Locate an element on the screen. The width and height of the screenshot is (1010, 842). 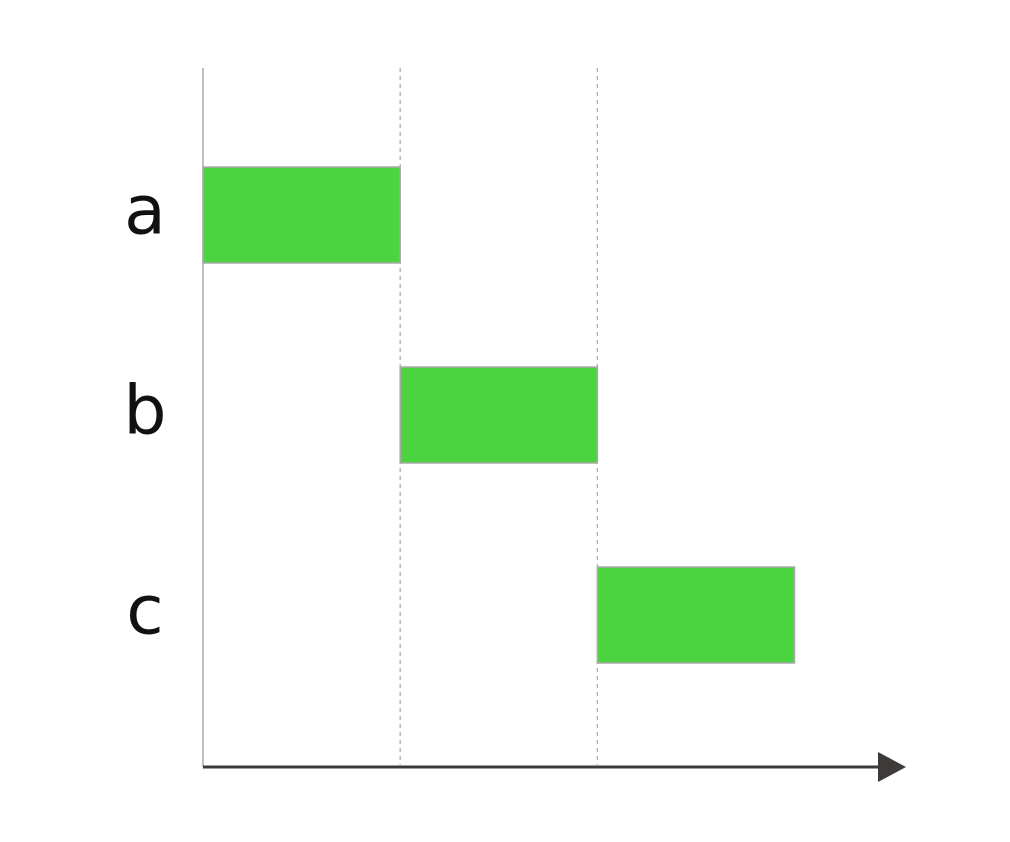
y-tick-label: a is located at coordinates (145, 211).